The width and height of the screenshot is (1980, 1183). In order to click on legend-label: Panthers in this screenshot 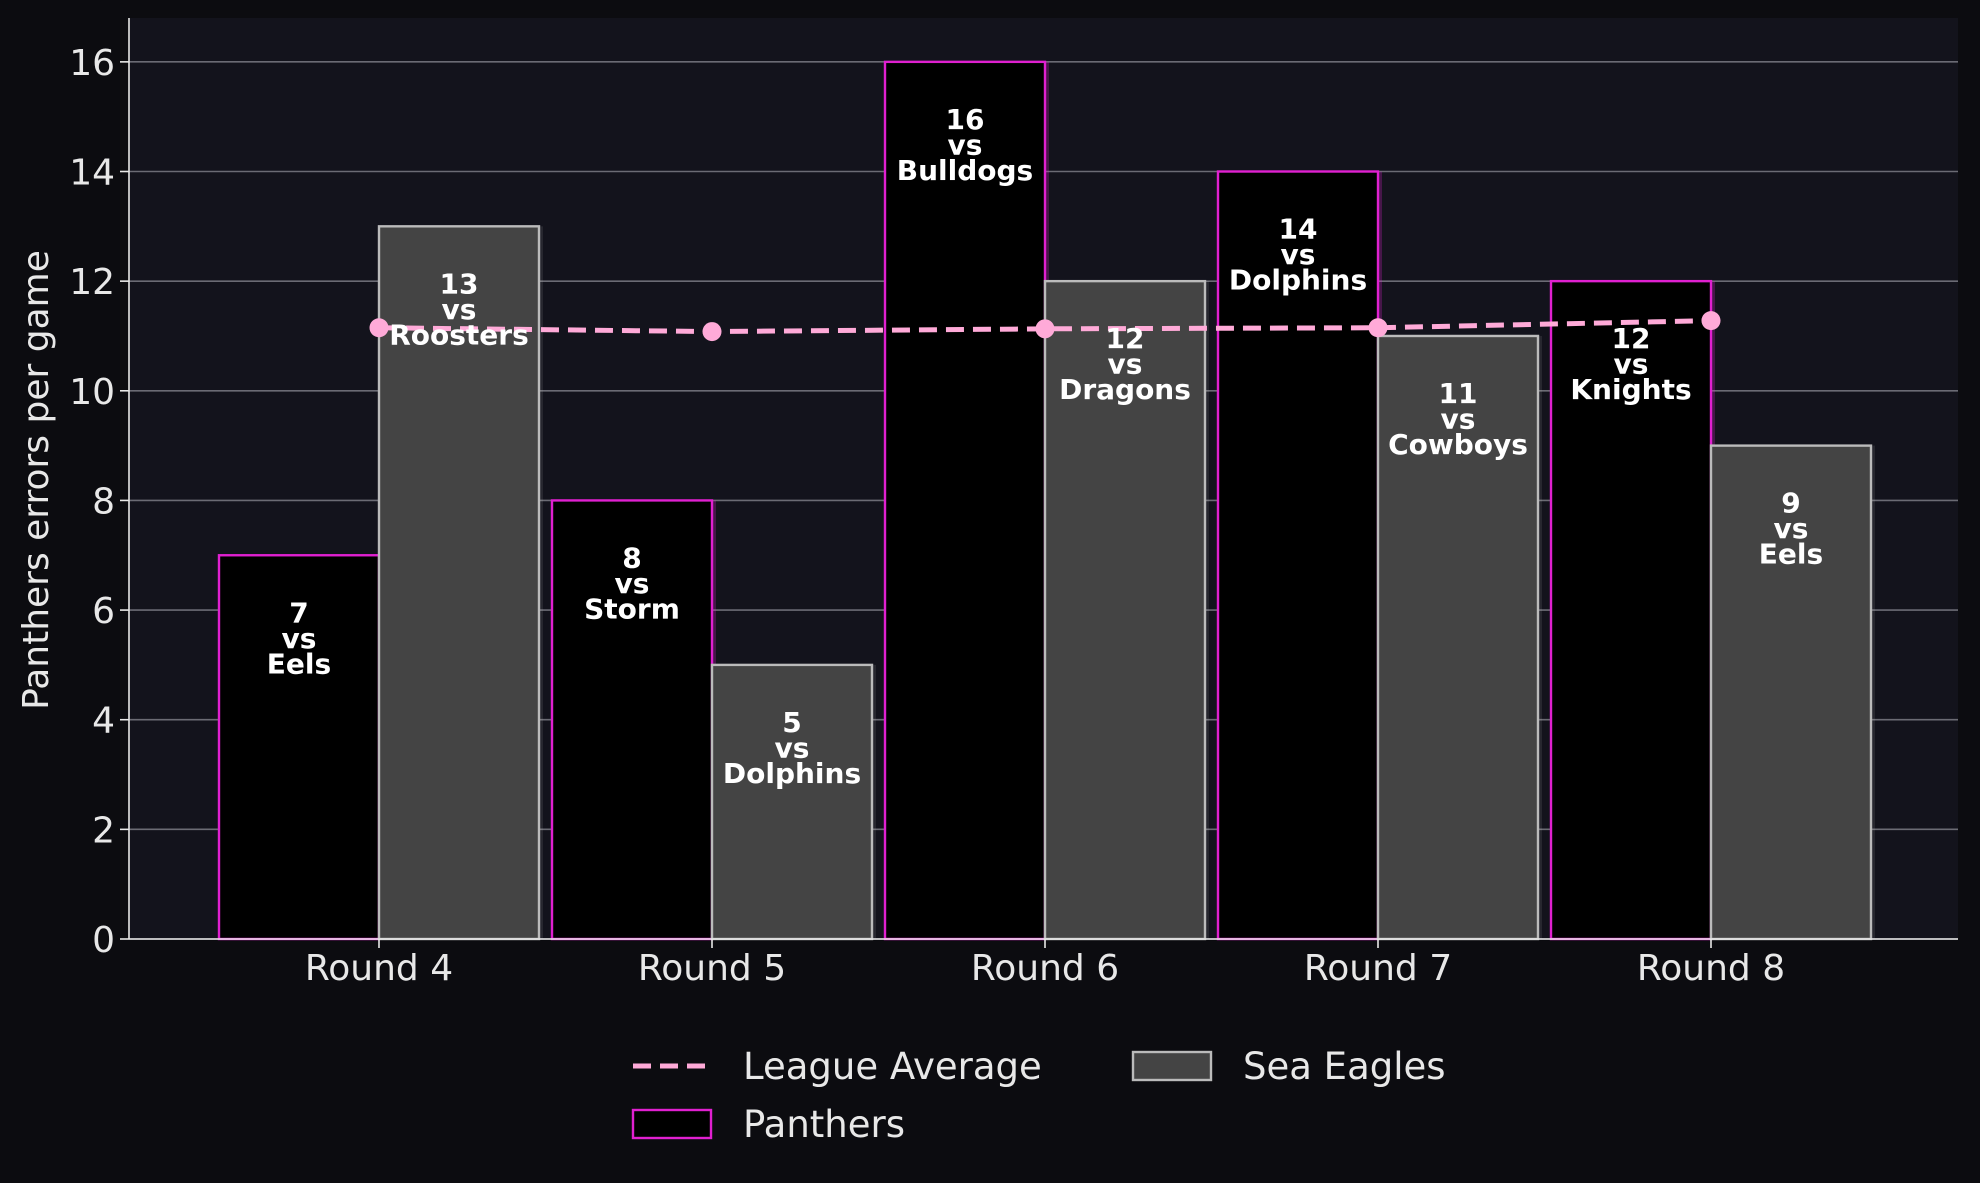, I will do `click(824, 1124)`.